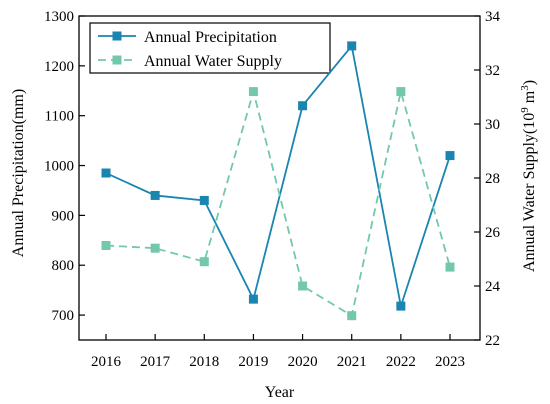 This screenshot has height=404, width=550. Describe the element at coordinates (204, 362) in the screenshot. I see `x-axis-tick-label: 2018` at that location.